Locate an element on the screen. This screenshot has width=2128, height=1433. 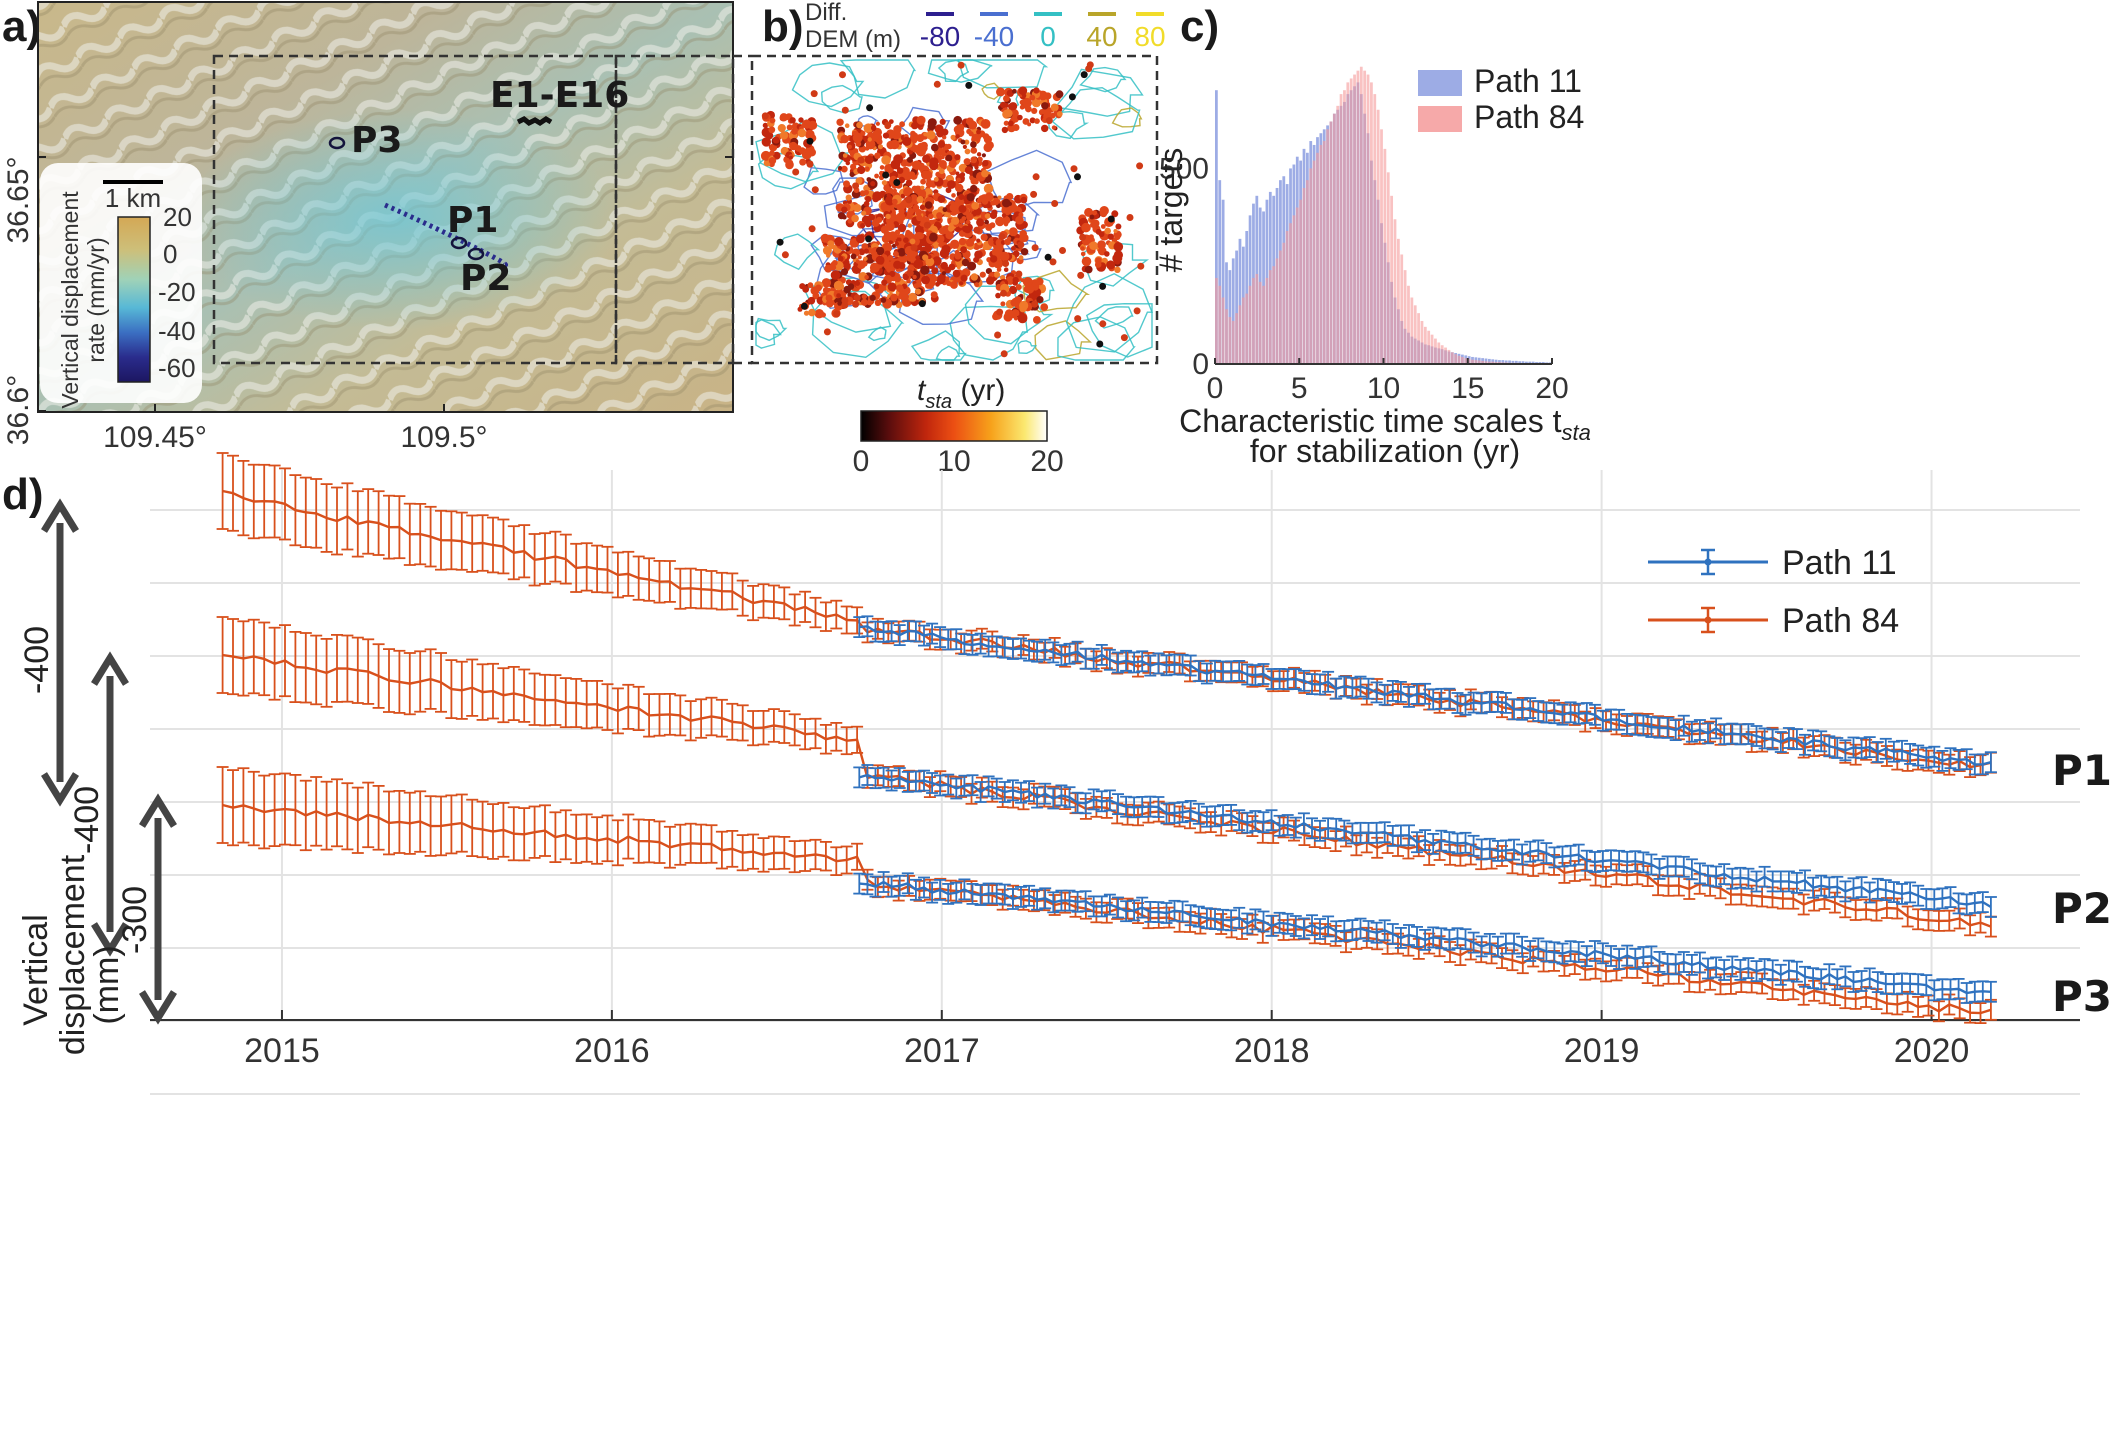
ts-xtick-2: 2017 is located at coordinates (942, 1051).